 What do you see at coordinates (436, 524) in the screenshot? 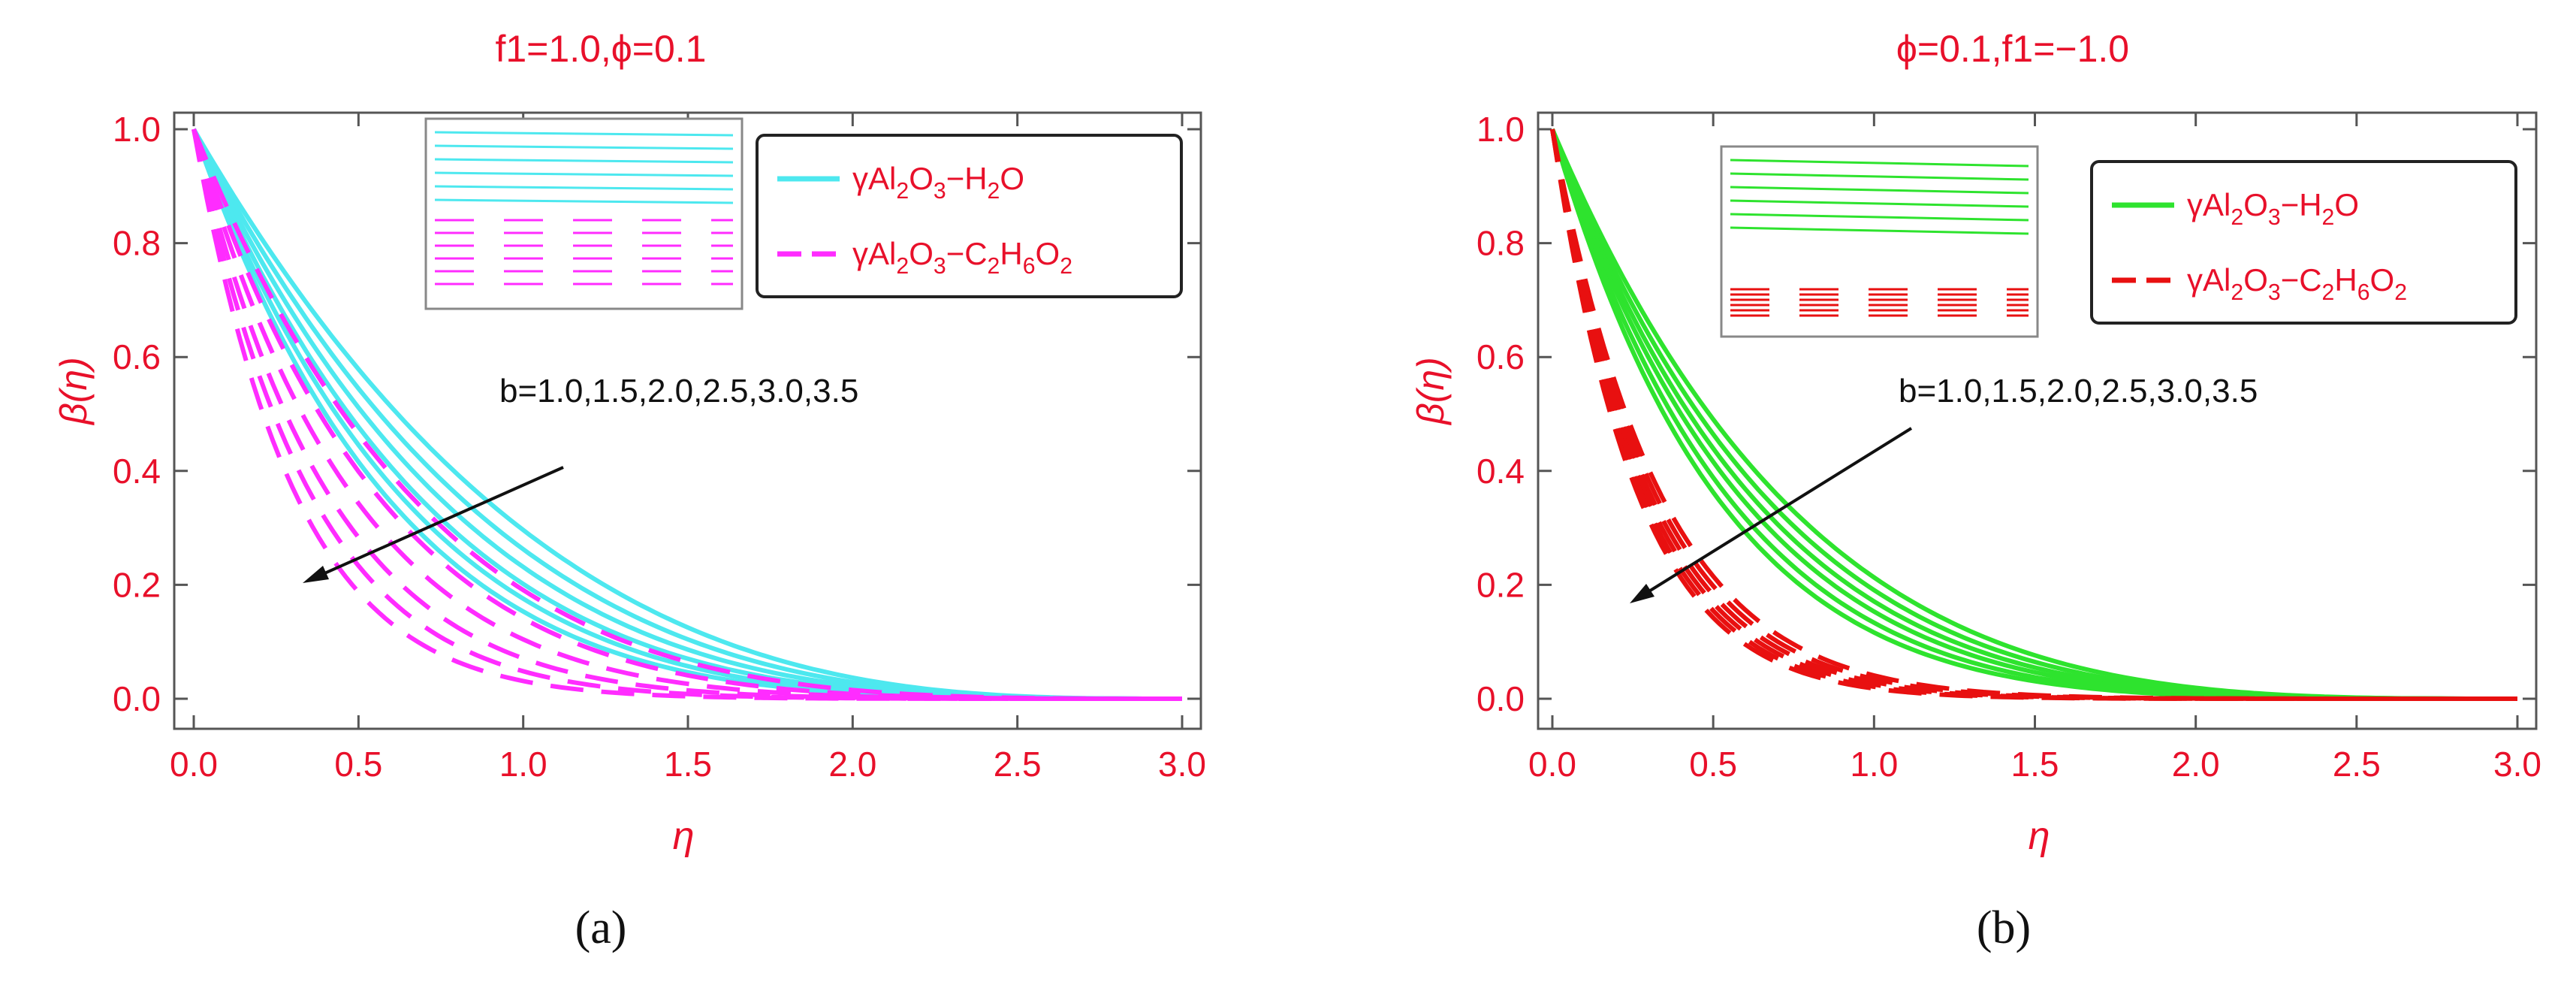
I see `panel-a-arrow` at bounding box center [436, 524].